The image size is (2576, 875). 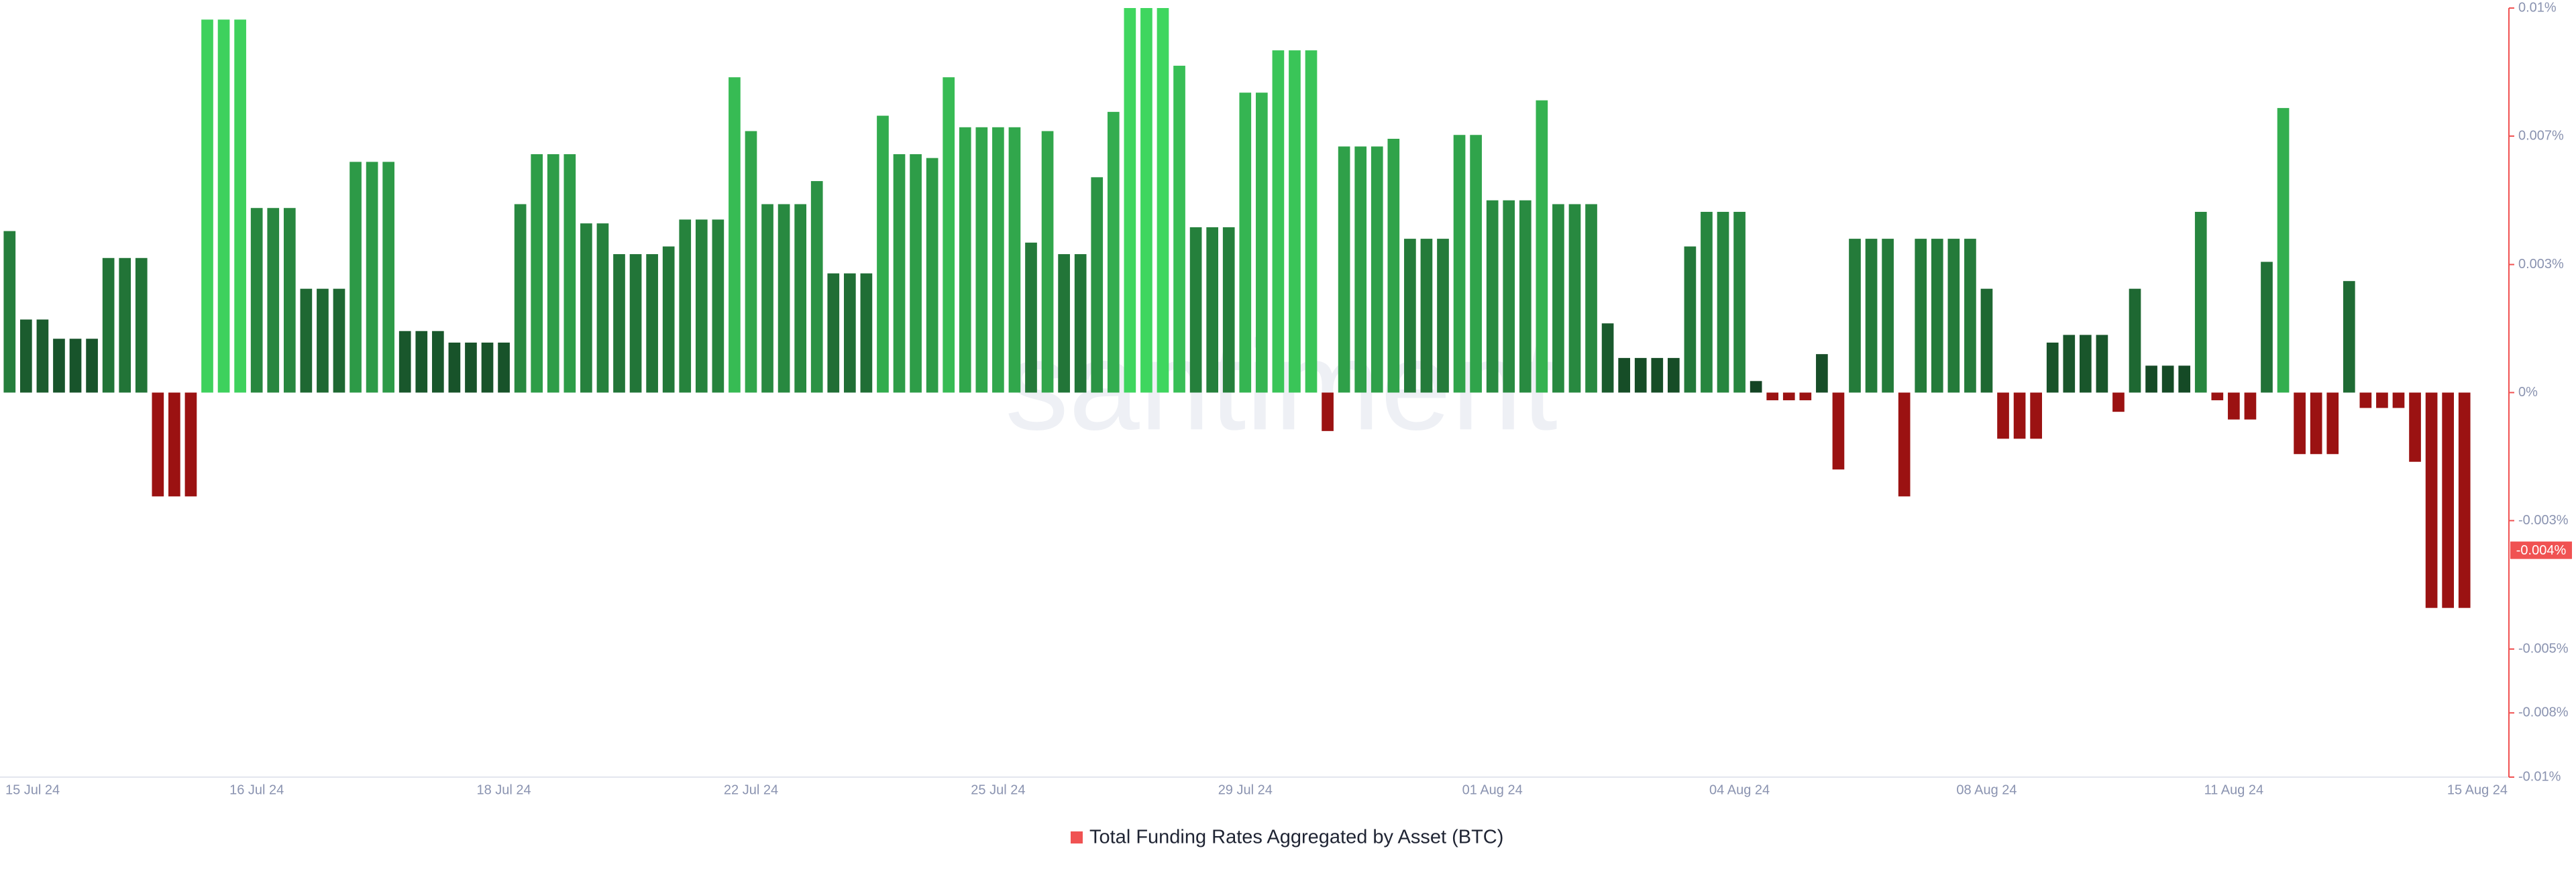 What do you see at coordinates (503, 789) in the screenshot?
I see `x-tick-label: 18 Jul 24` at bounding box center [503, 789].